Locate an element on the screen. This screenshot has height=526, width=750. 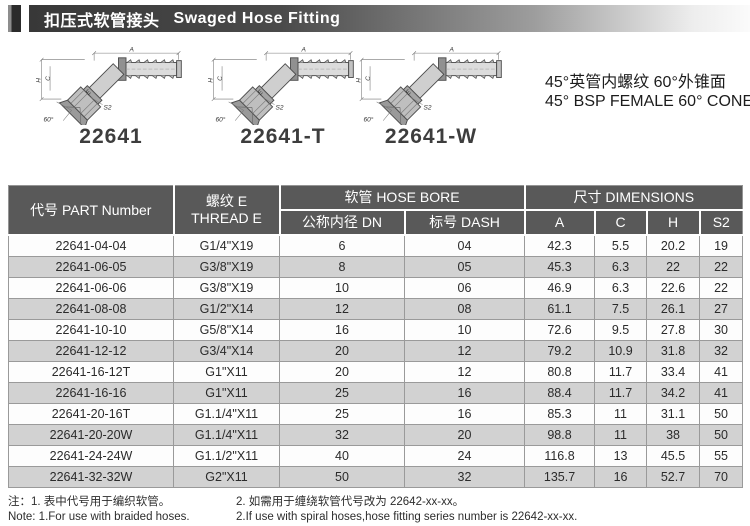
table-cell: 38 is located at coordinates (673, 435).